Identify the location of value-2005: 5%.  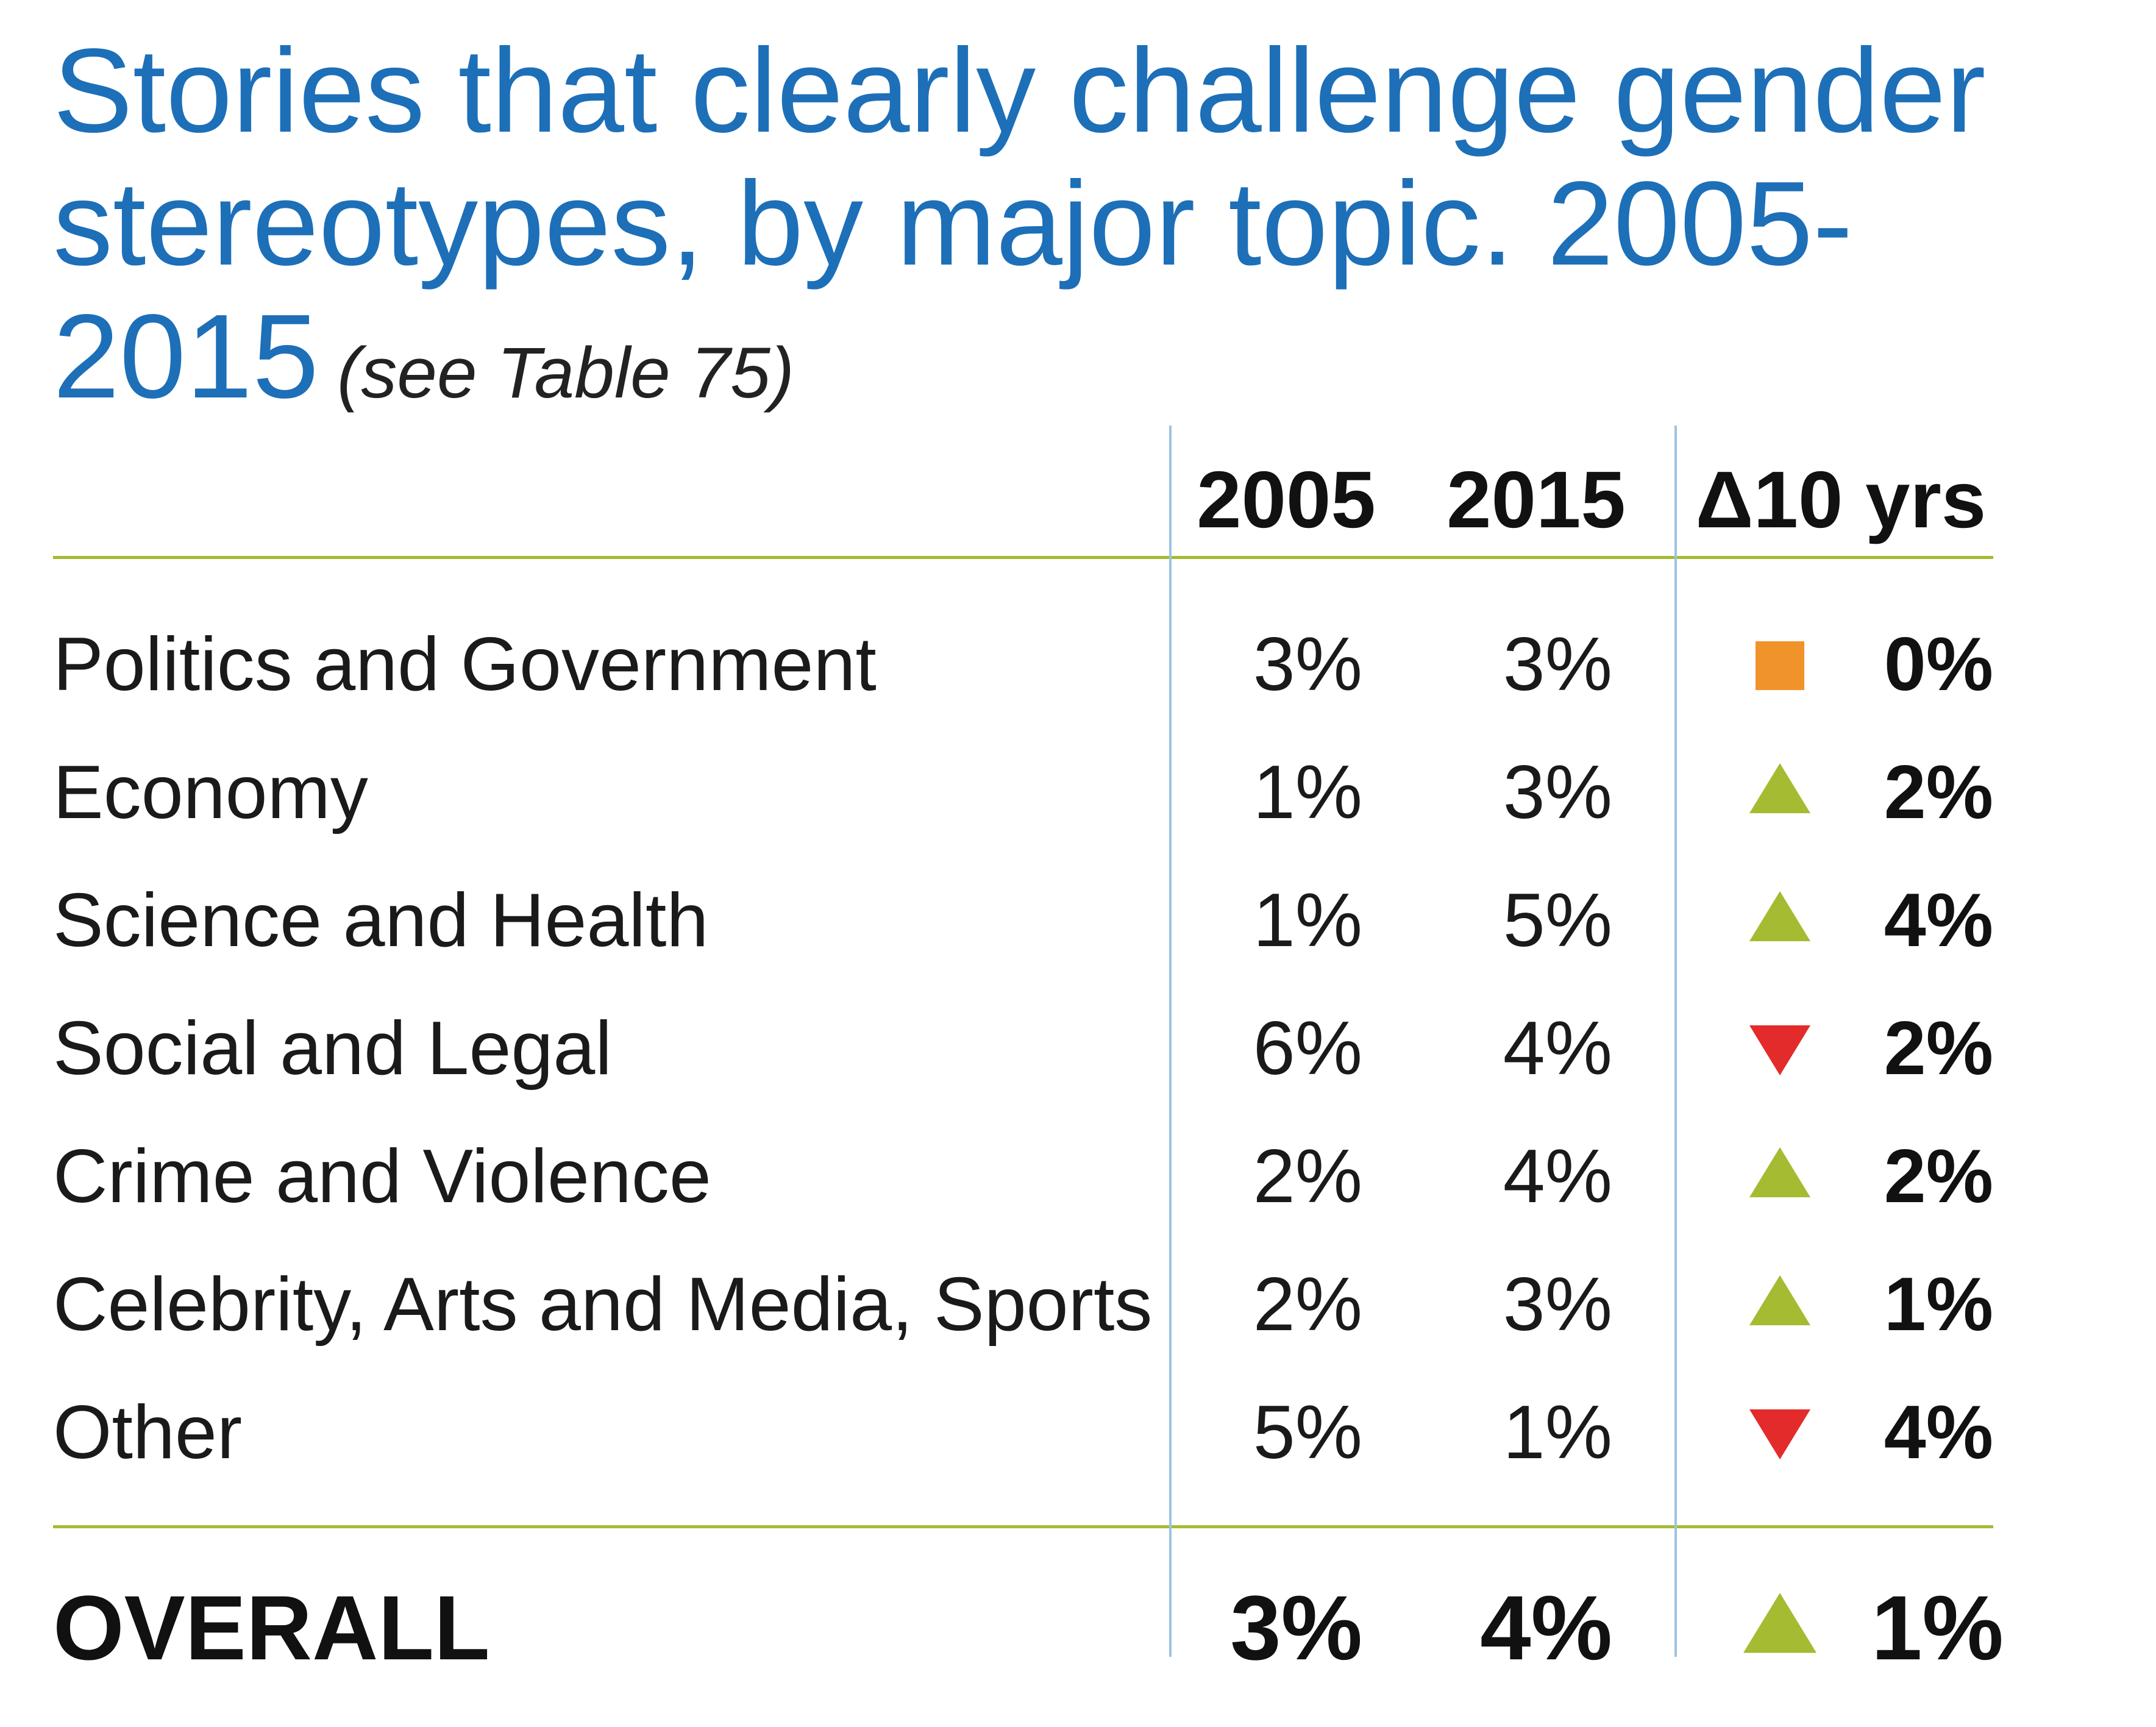
(1307, 1433).